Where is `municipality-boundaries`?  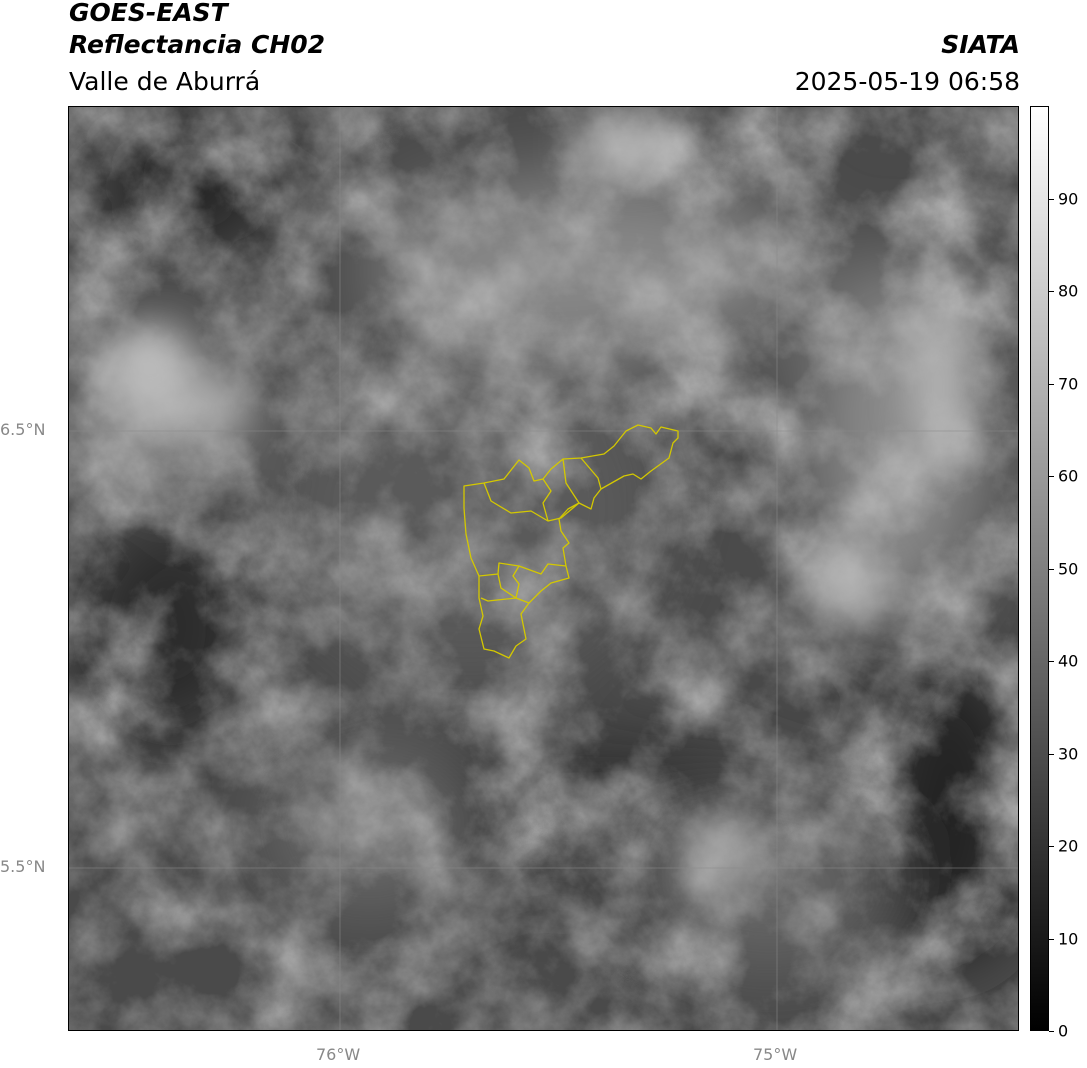
municipality-boundaries is located at coordinates (571, 541).